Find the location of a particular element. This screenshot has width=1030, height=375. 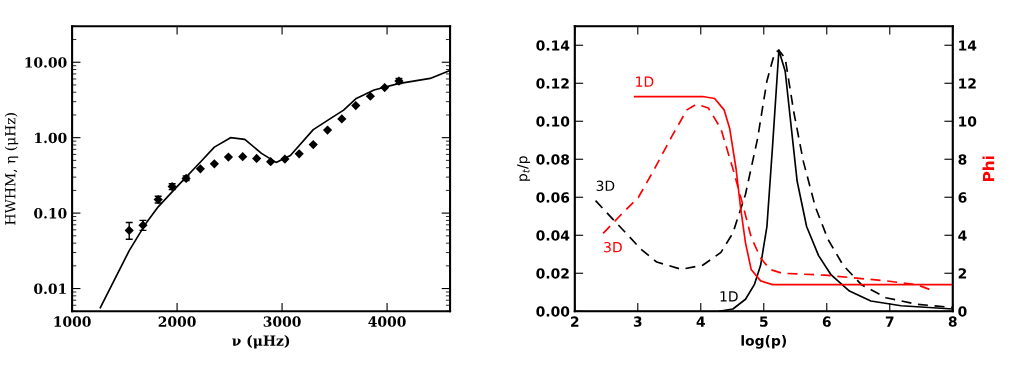

y-tick-label: 0.00 is located at coordinates (553, 311).